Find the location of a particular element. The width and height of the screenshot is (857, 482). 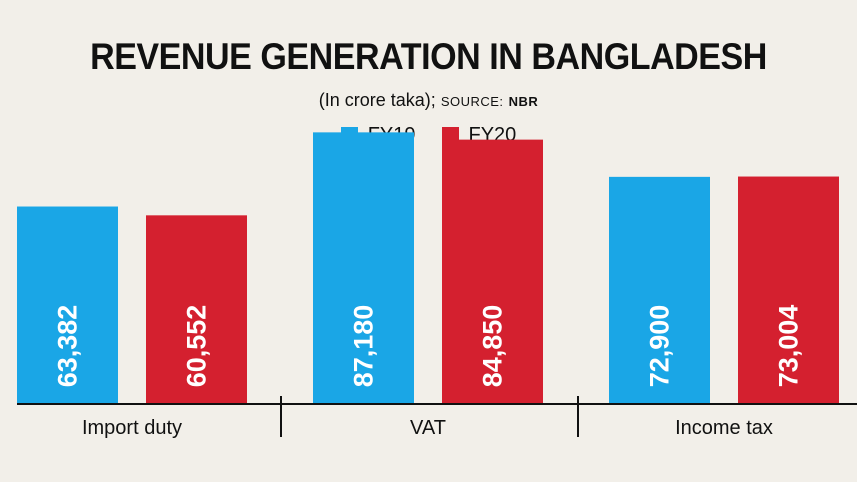

value-label-import-duty-fy19: 63,382 is located at coordinates (68, 346).